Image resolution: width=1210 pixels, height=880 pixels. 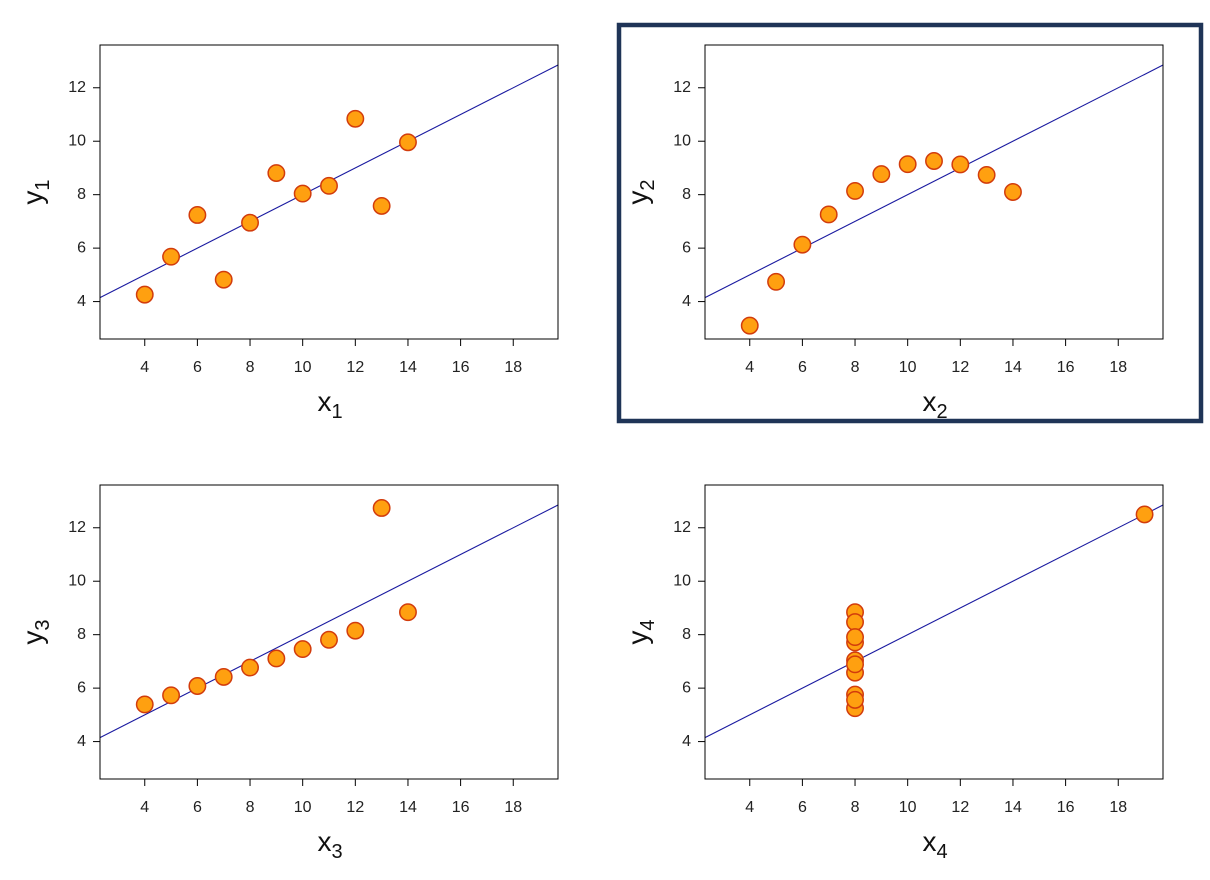 I want to click on x-axis-title: x1, so click(x=329, y=404).